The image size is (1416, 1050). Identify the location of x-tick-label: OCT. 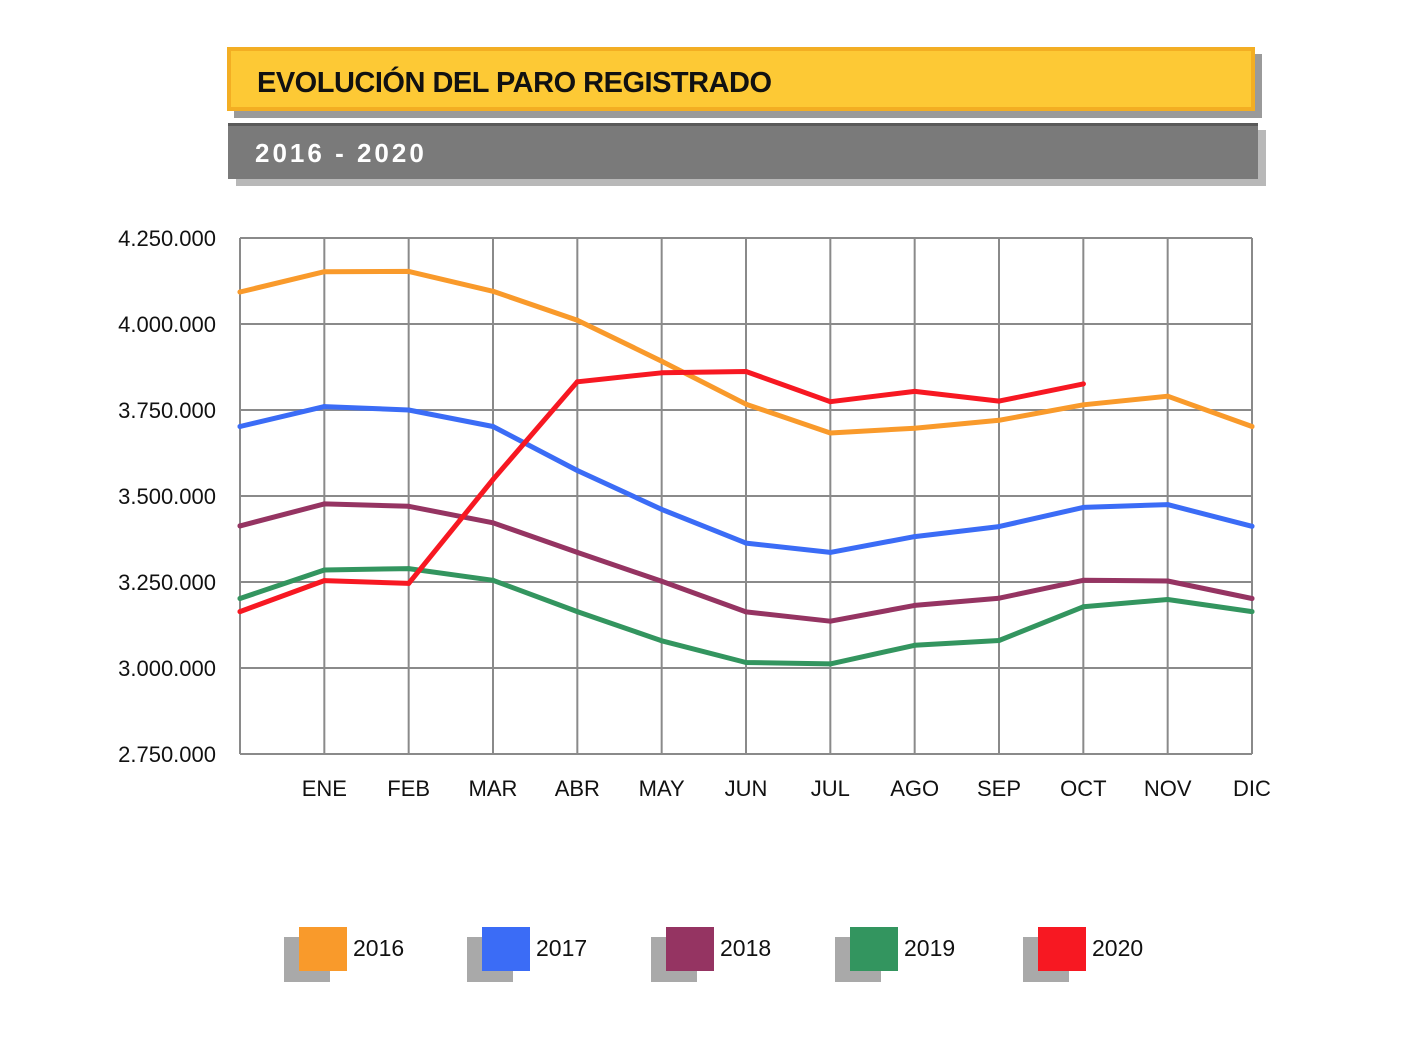
(1083, 788).